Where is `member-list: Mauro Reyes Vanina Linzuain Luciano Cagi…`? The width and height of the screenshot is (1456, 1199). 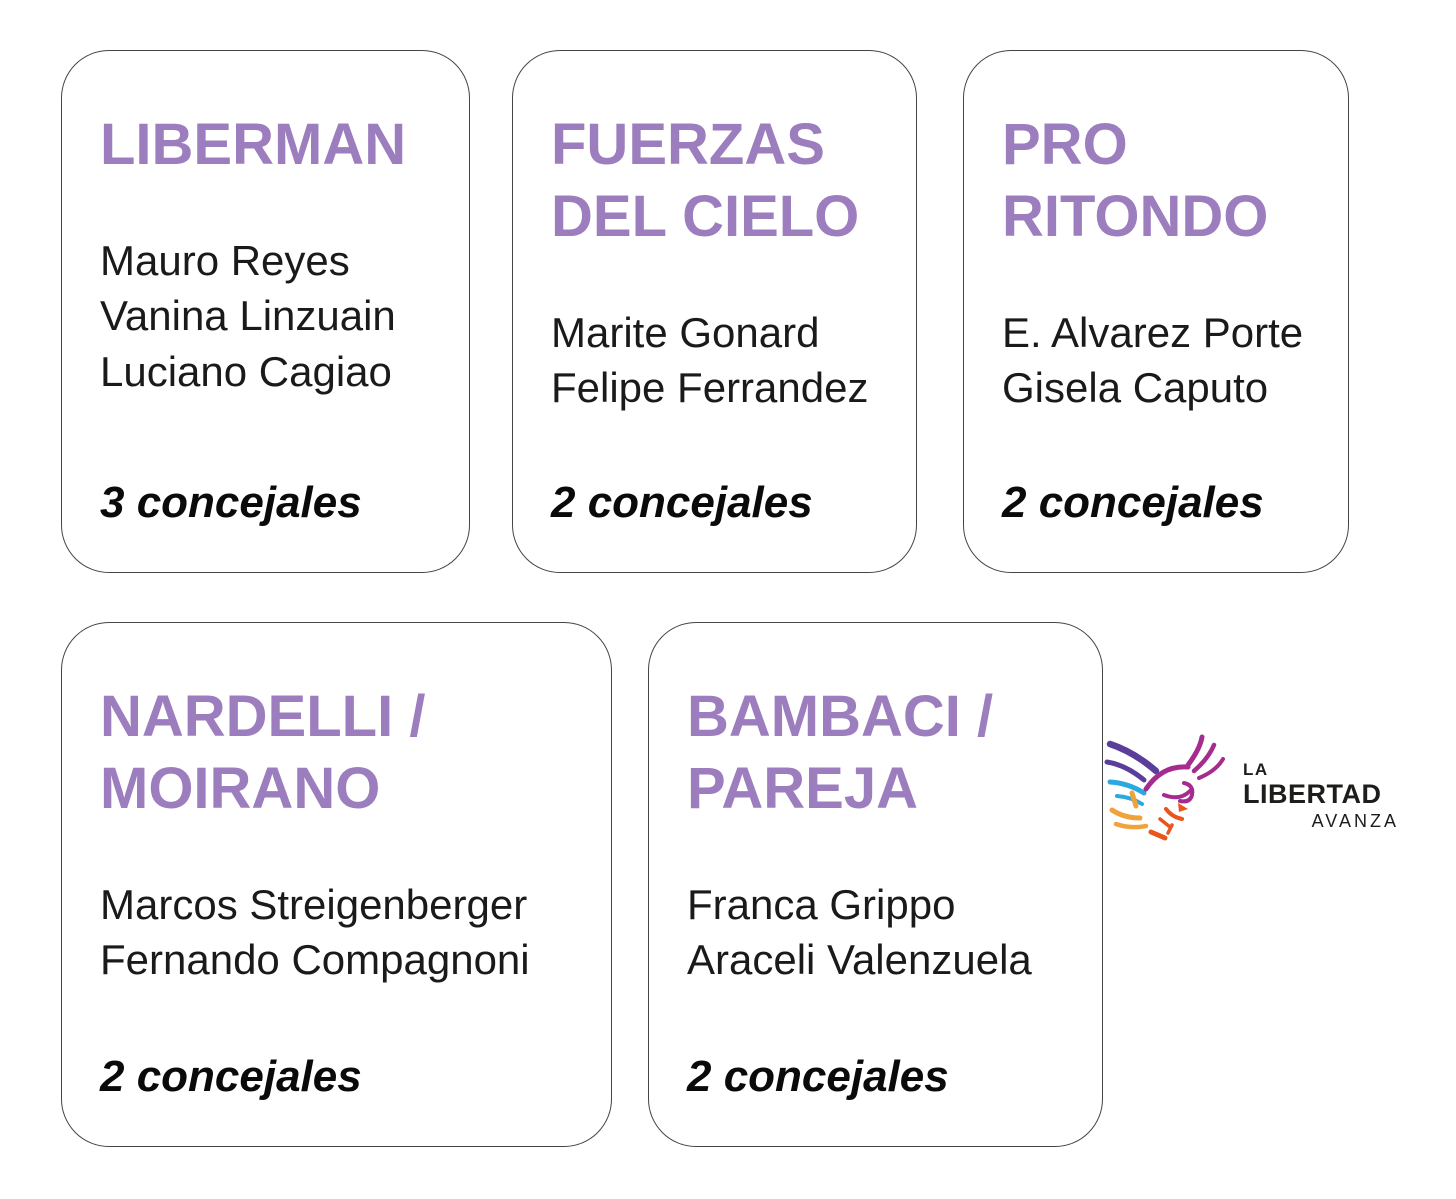 member-list: Mauro Reyes Vanina Linzuain Luciano Cagi… is located at coordinates (265, 316).